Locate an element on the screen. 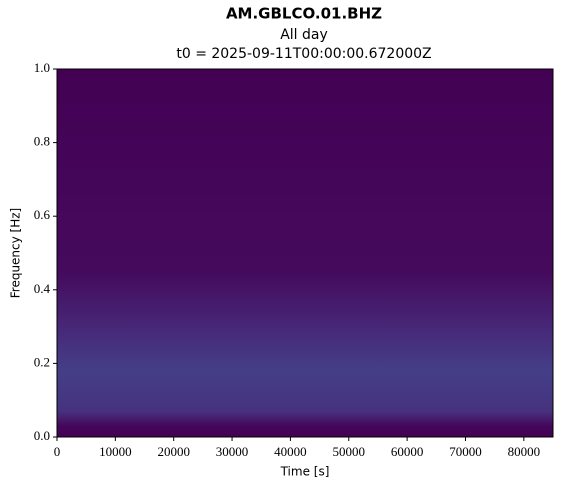  x-tick-label: 0 is located at coordinates (57, 451).